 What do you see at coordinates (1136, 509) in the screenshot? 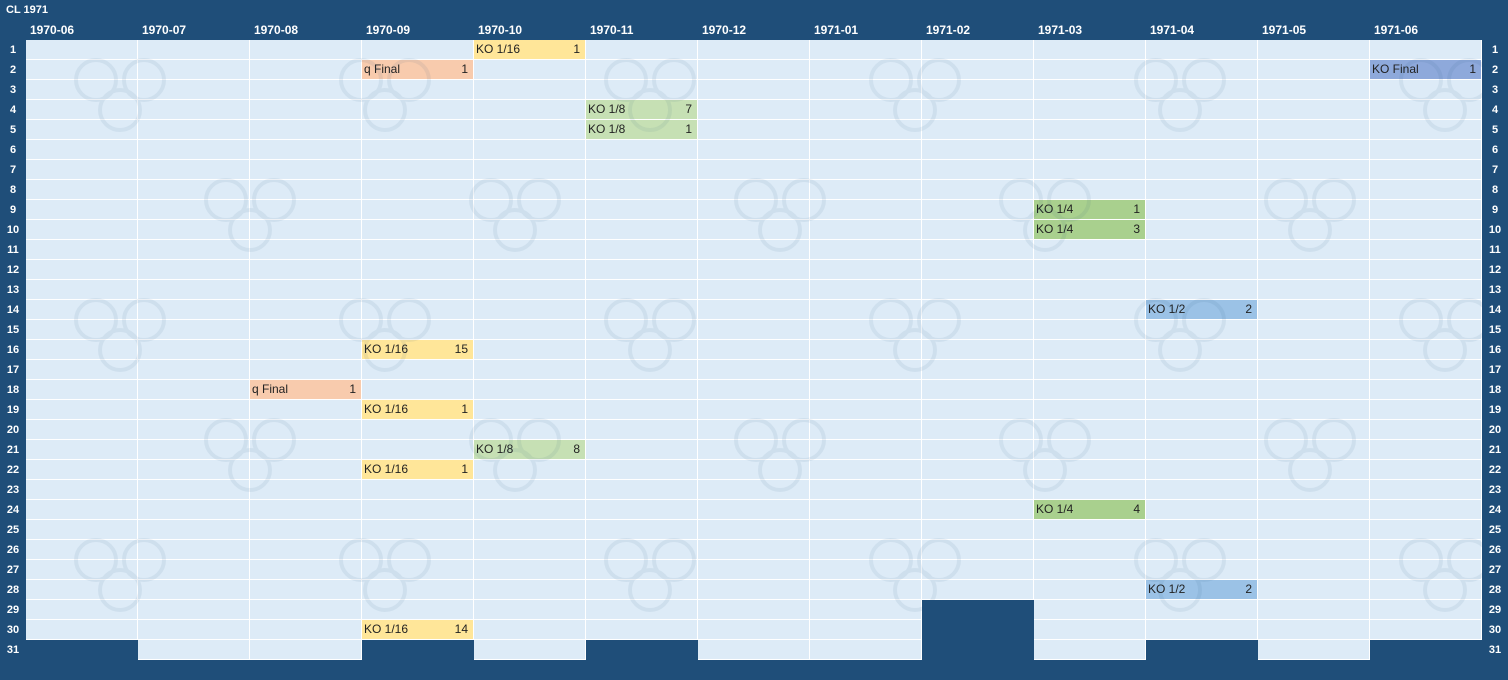
I see `event-count: 4` at bounding box center [1136, 509].